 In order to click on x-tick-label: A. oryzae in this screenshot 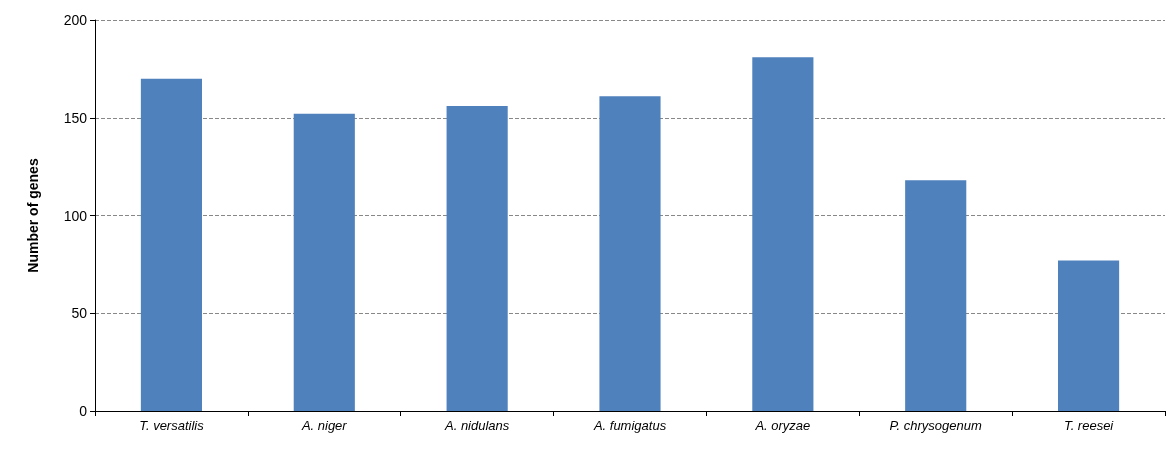, I will do `click(782, 425)`.